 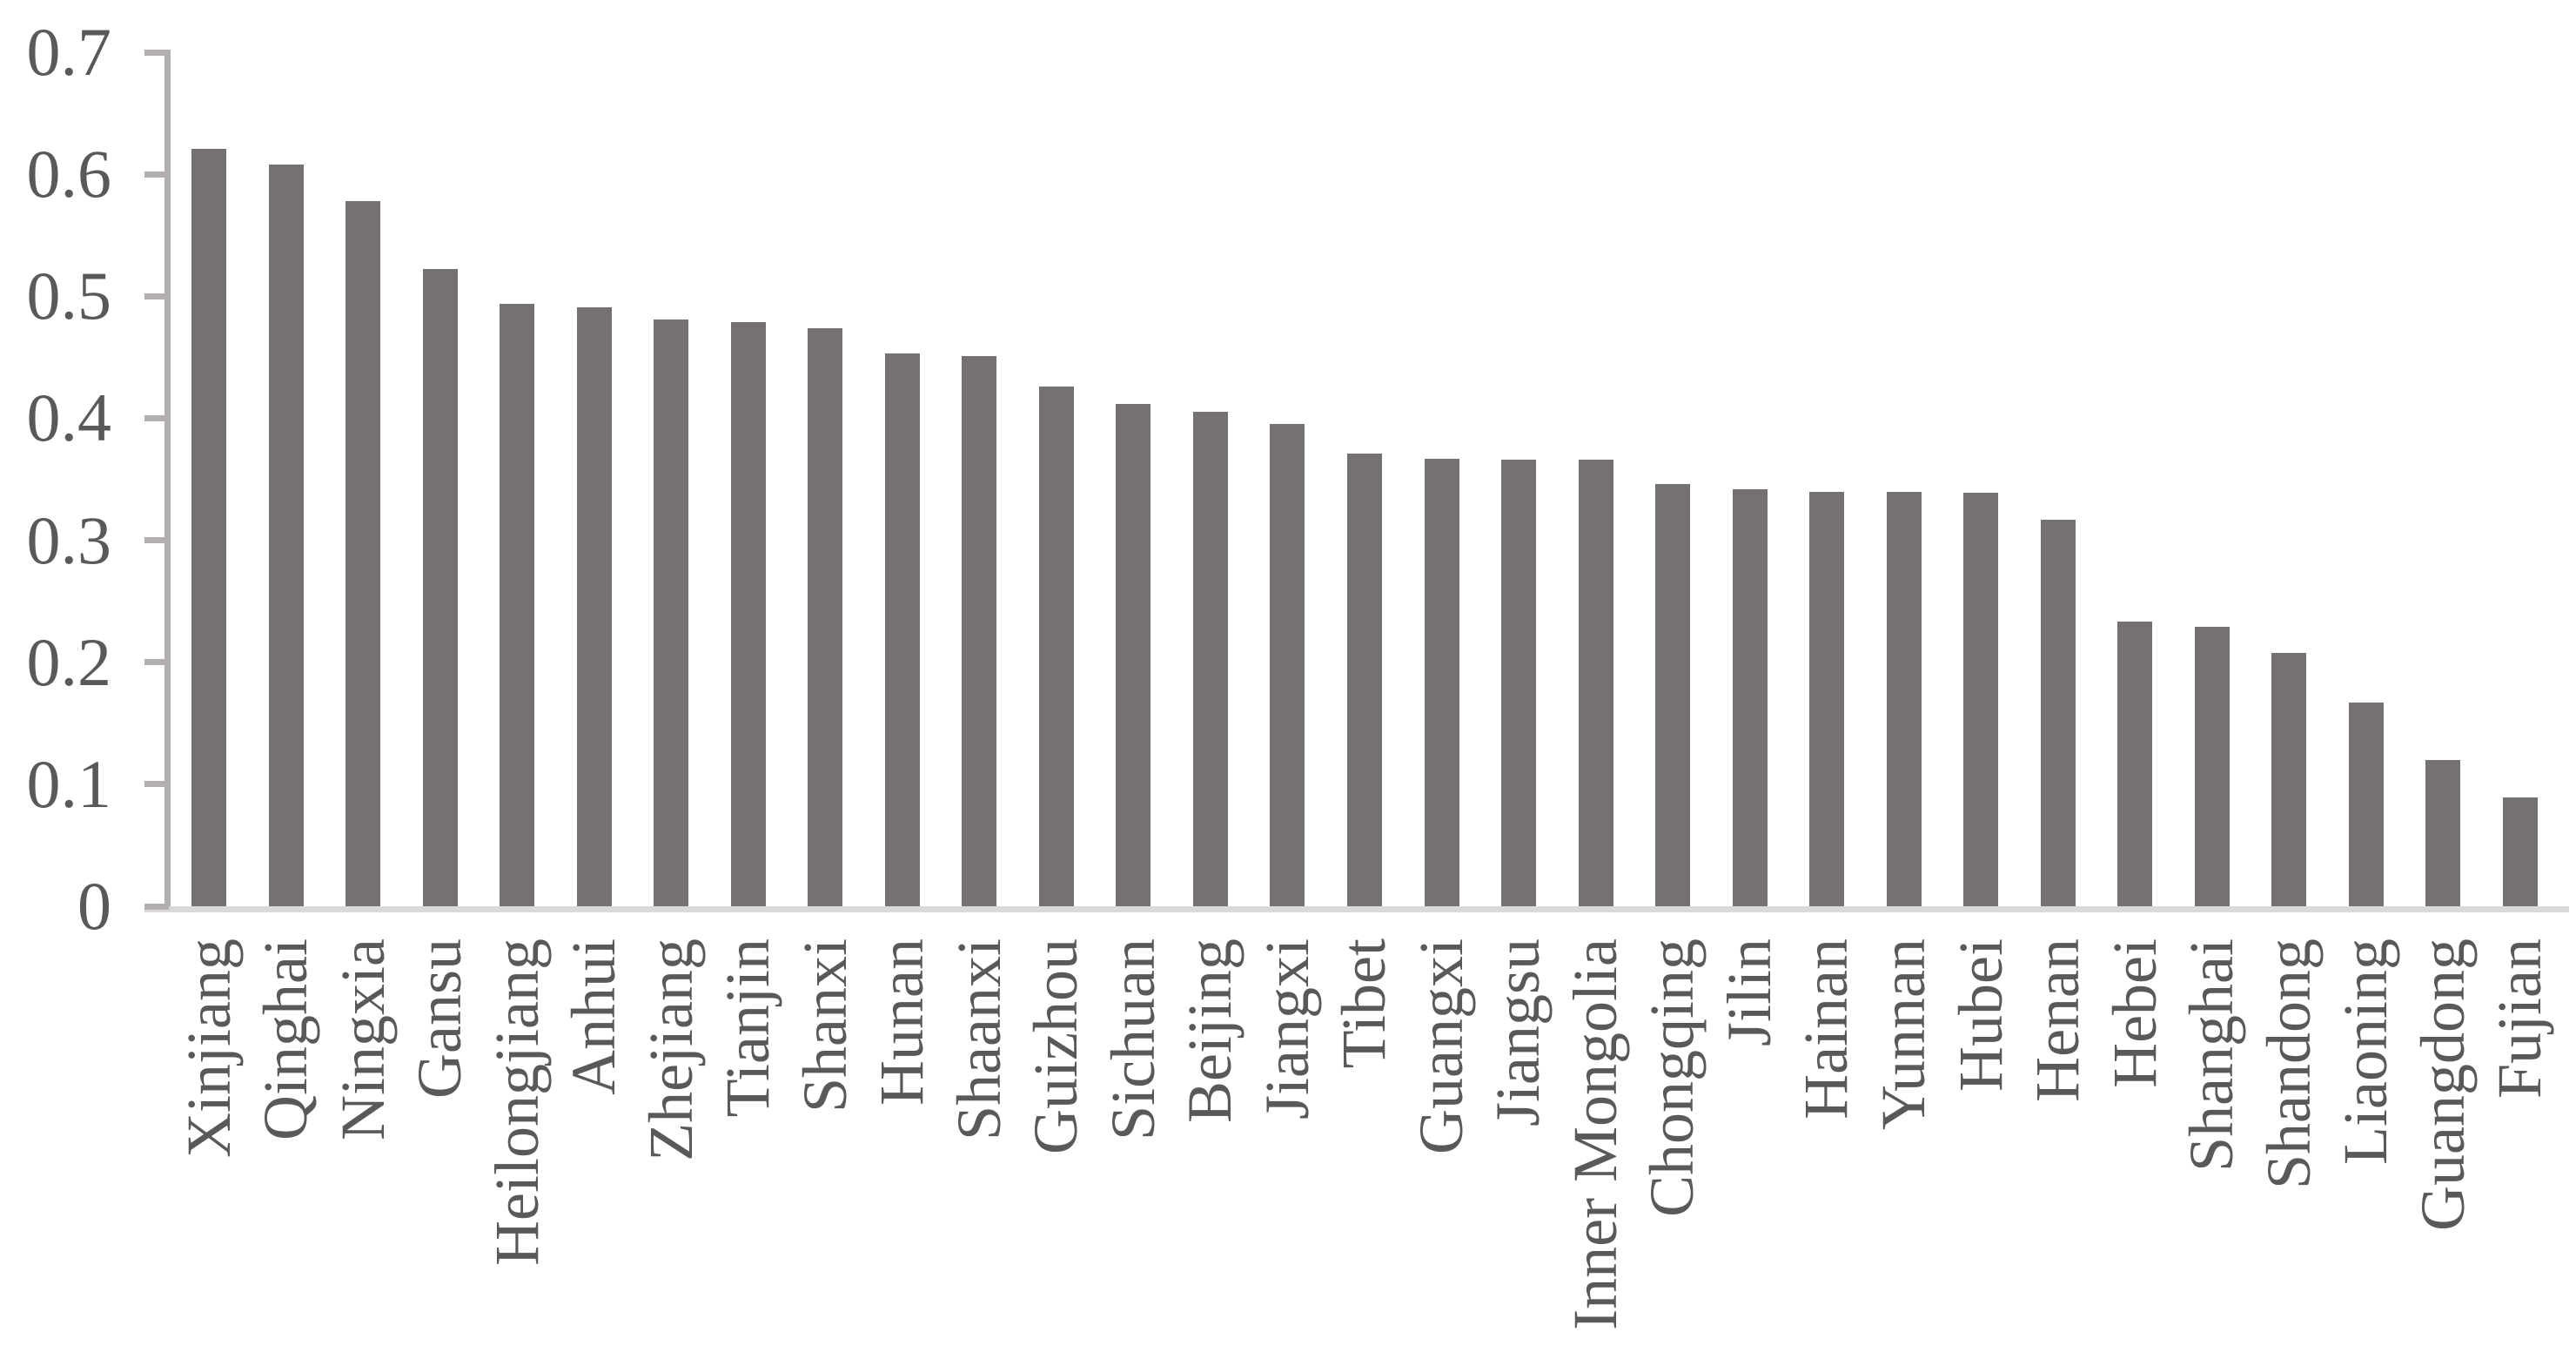 I want to click on x-label-slot: Jiangxi, so click(x=1287, y=1154).